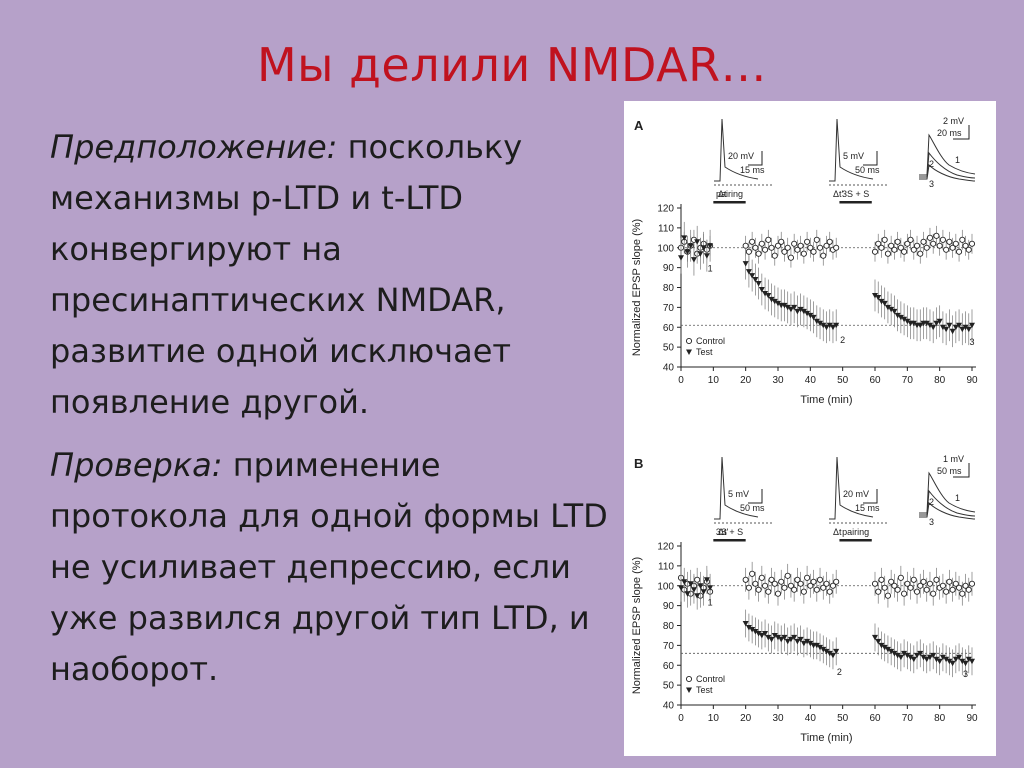 The image size is (1024, 768). Describe the element at coordinates (669, 646) in the screenshot. I see `y-tick-label: 70` at that location.